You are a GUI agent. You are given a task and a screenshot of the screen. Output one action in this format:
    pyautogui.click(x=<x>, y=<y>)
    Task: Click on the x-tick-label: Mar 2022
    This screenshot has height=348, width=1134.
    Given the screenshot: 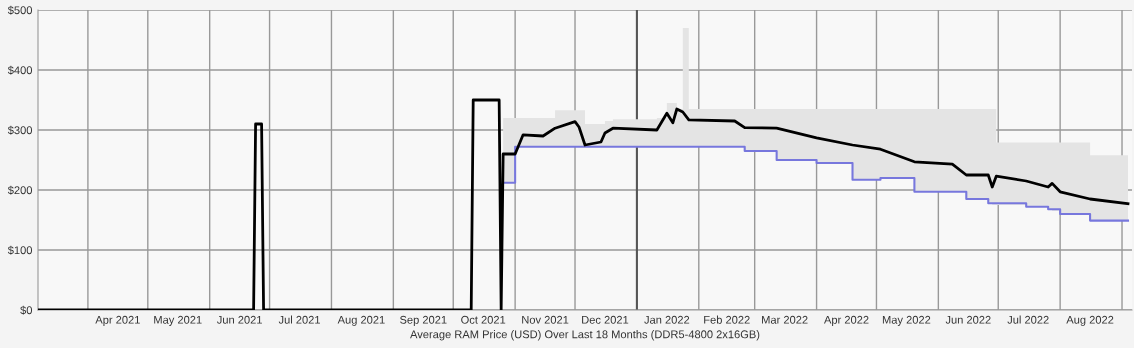 What is the action you would take?
    pyautogui.click(x=785, y=319)
    